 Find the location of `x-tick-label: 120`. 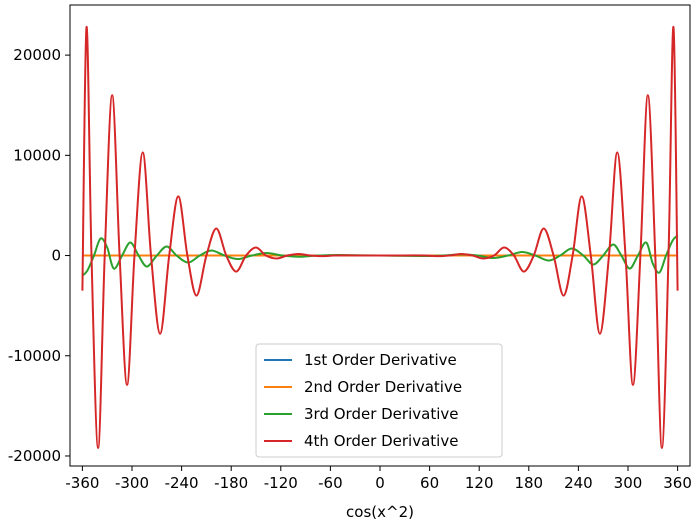

x-tick-label: 120 is located at coordinates (479, 483).